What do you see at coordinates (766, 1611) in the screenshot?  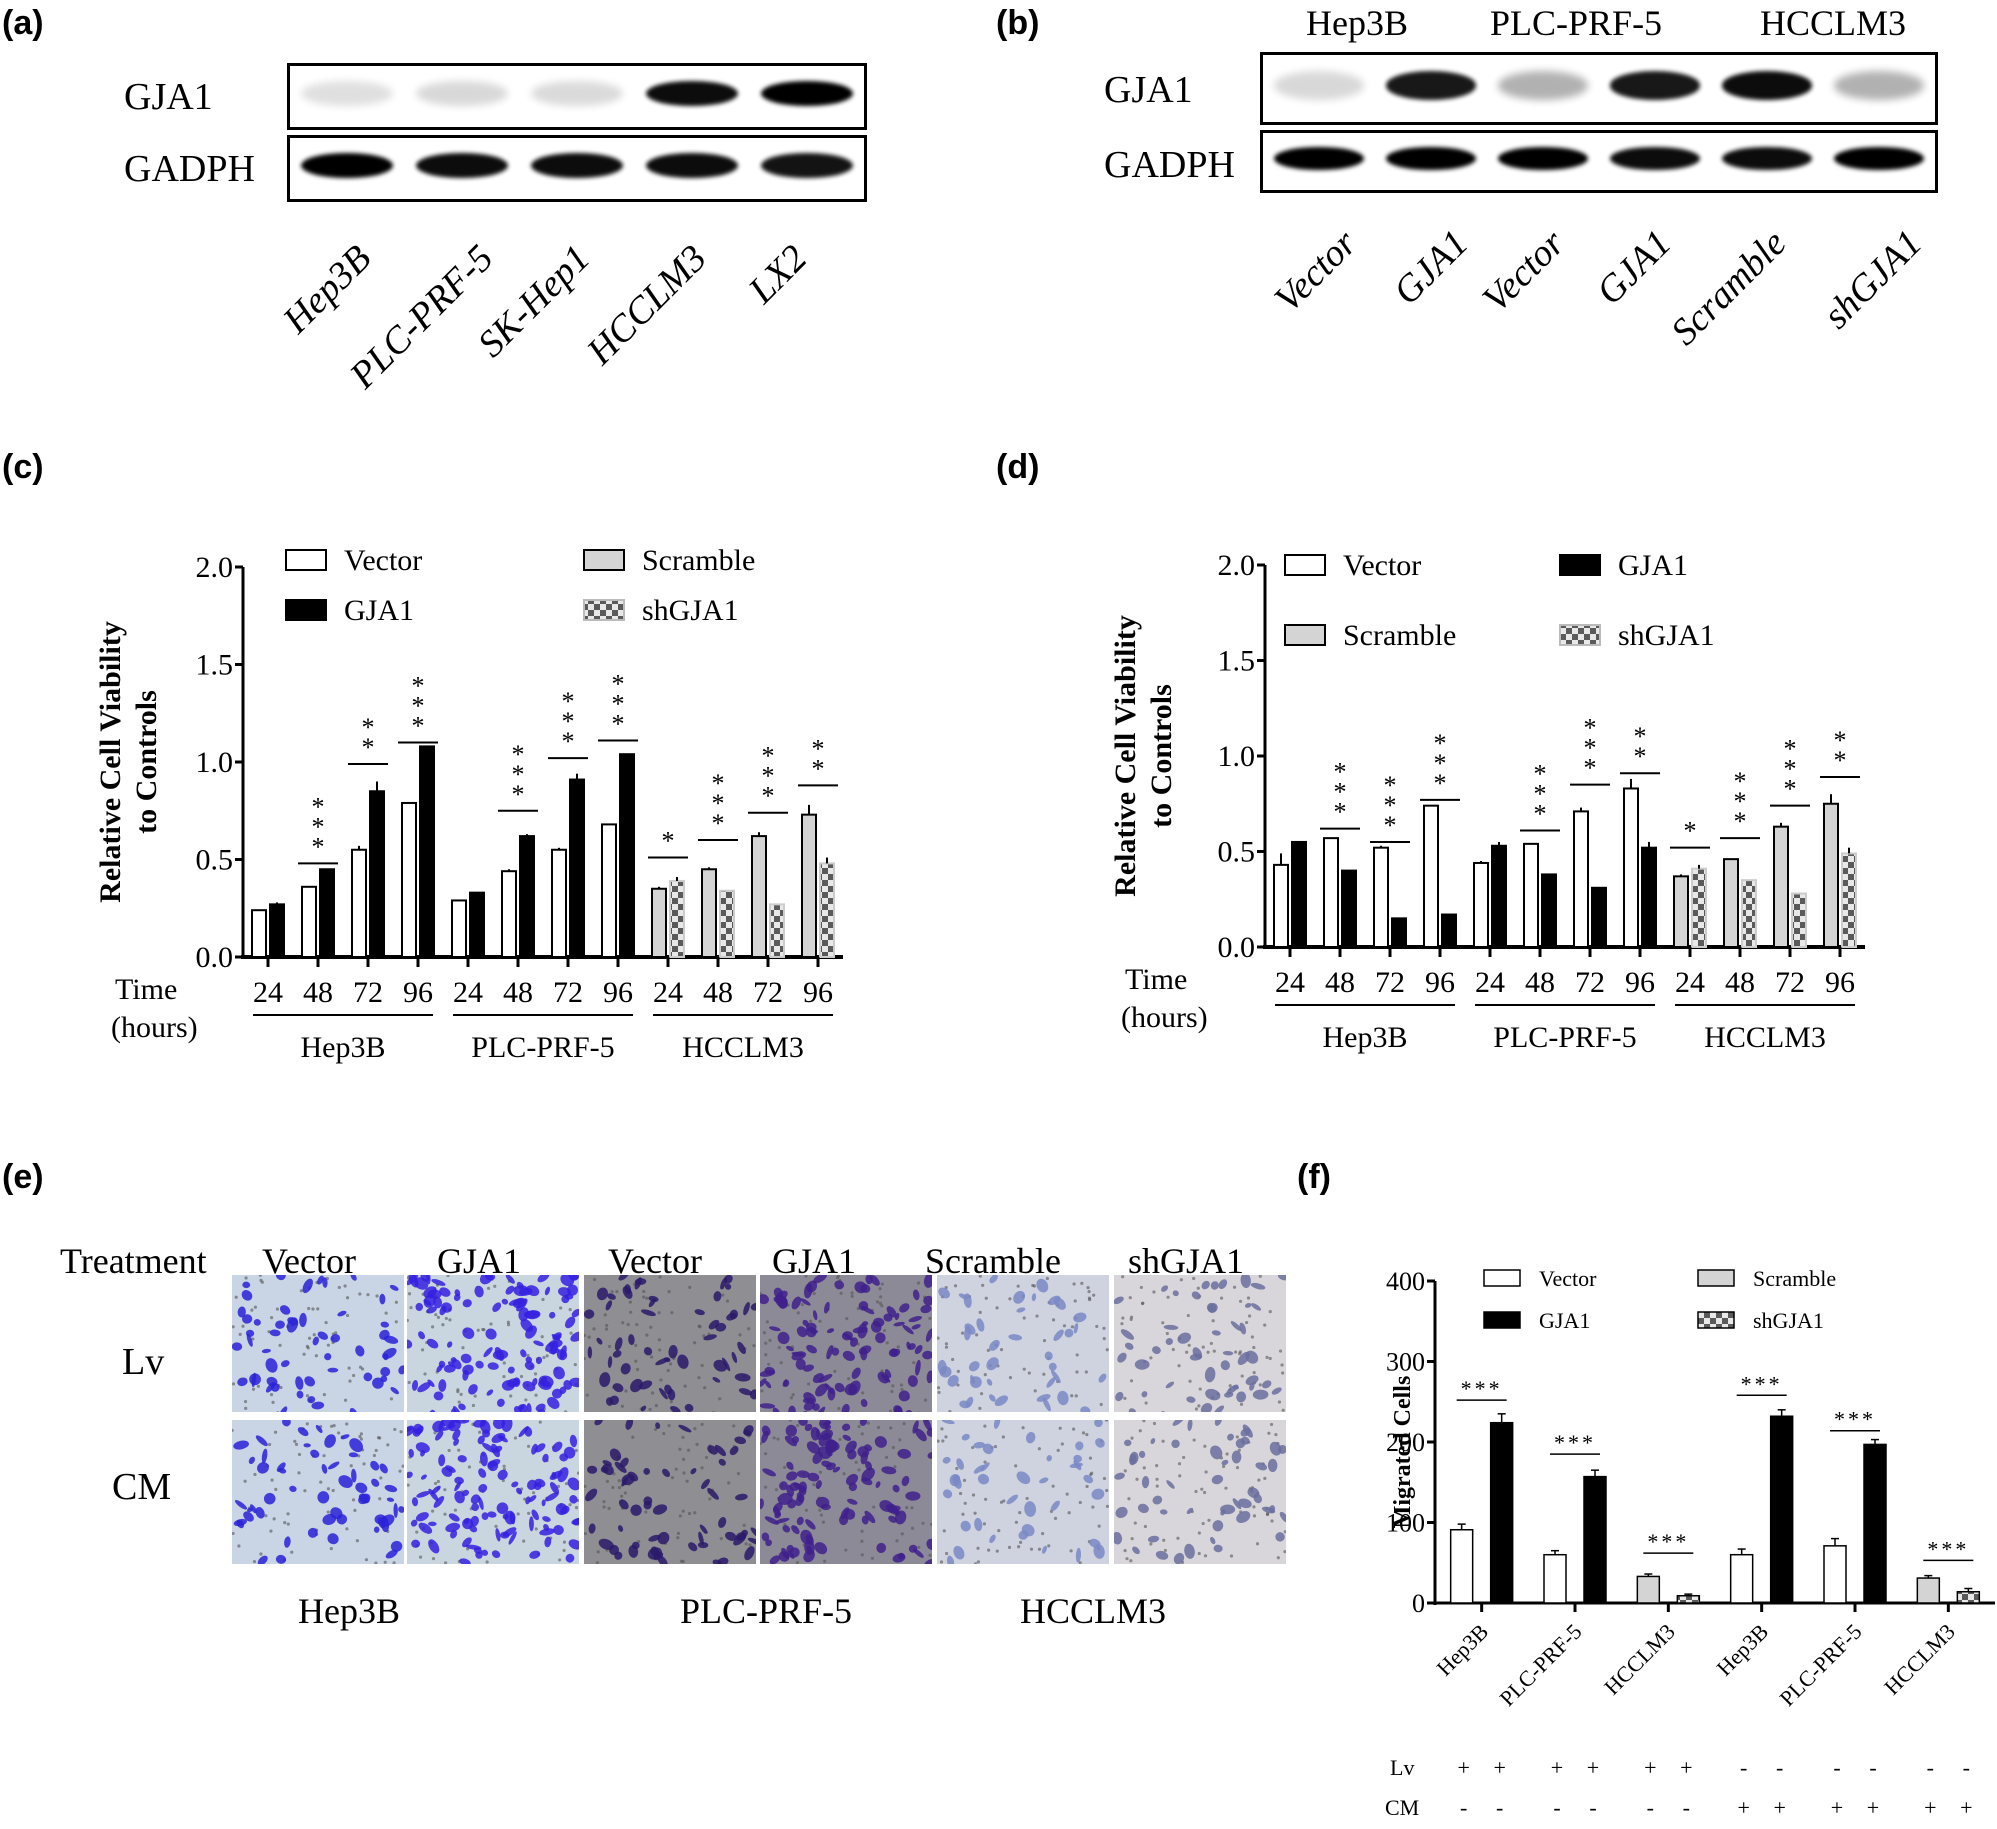 I see `cell-line-plc: PLC-PRF-5` at bounding box center [766, 1611].